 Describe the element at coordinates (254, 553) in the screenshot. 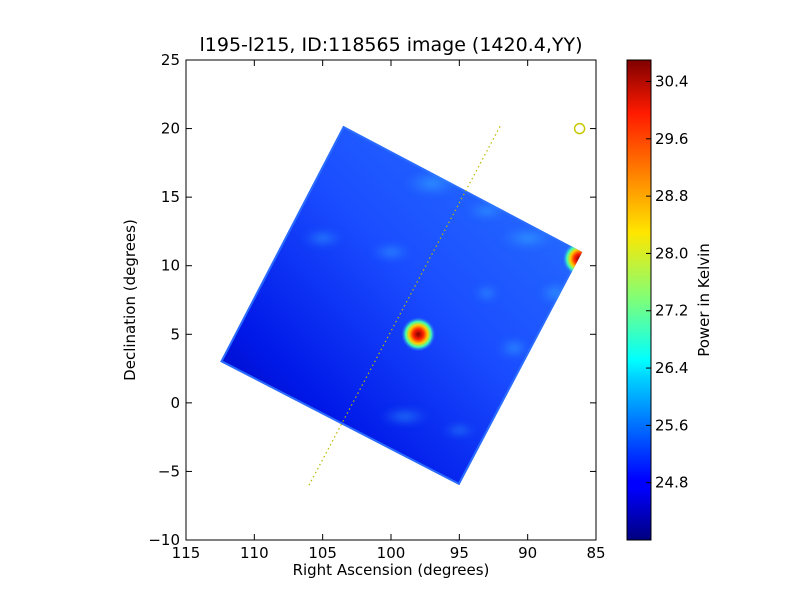

I see `x-tick-label: 110` at that location.